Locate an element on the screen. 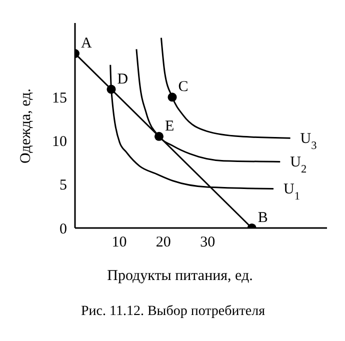 This screenshot has width=345, height=341. annotation: B is located at coordinates (263, 218).